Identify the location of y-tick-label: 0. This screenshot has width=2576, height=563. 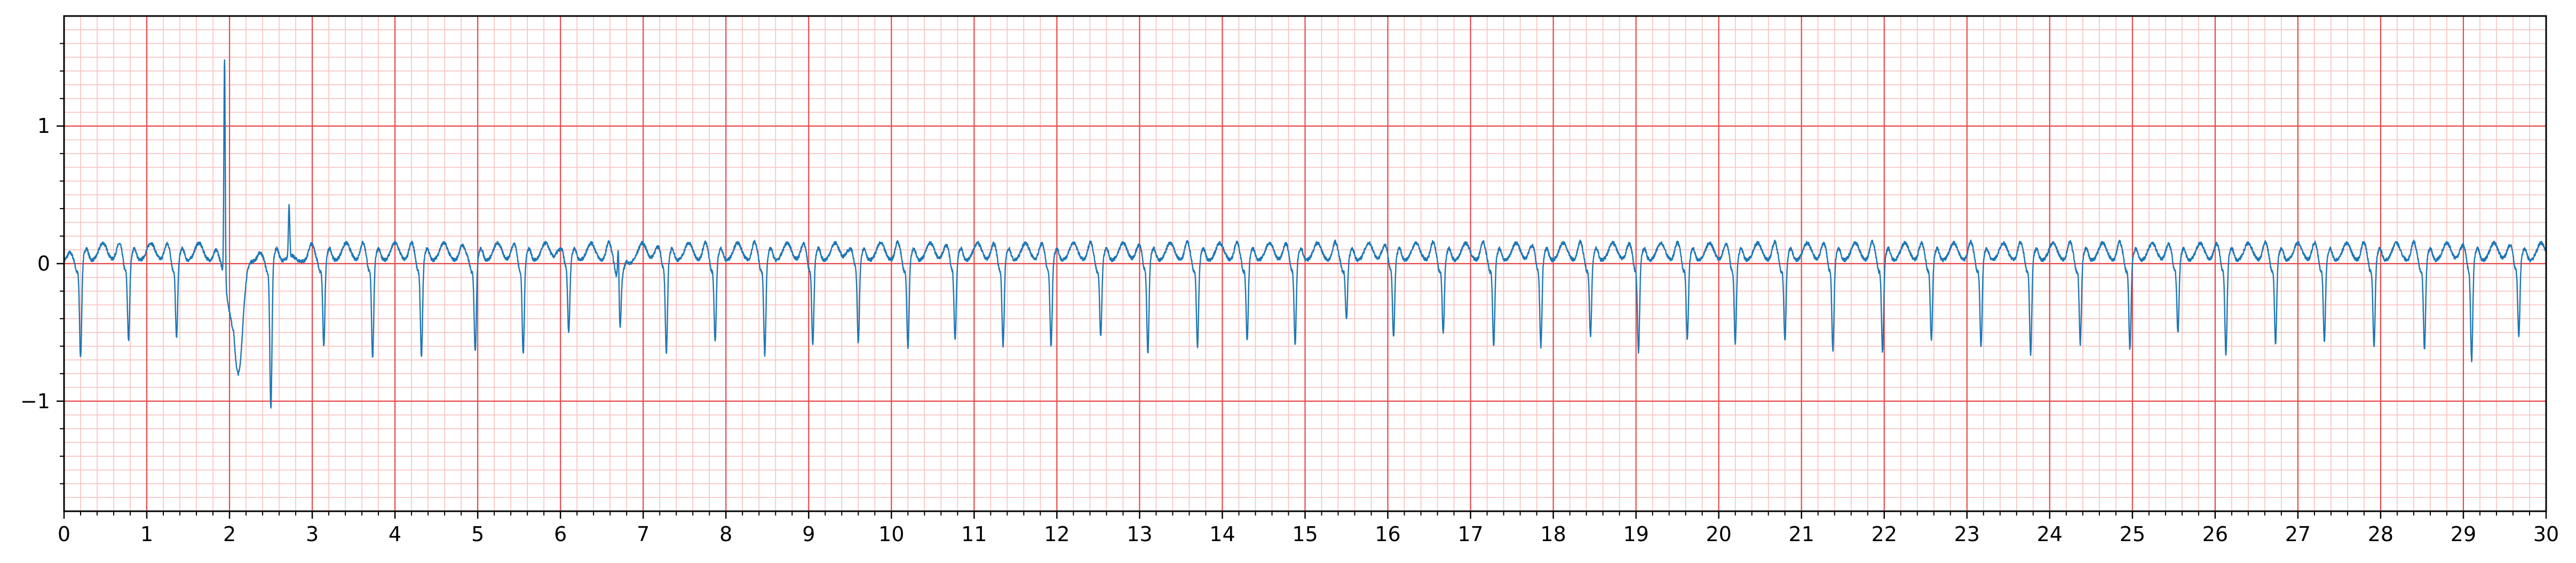
(43, 263).